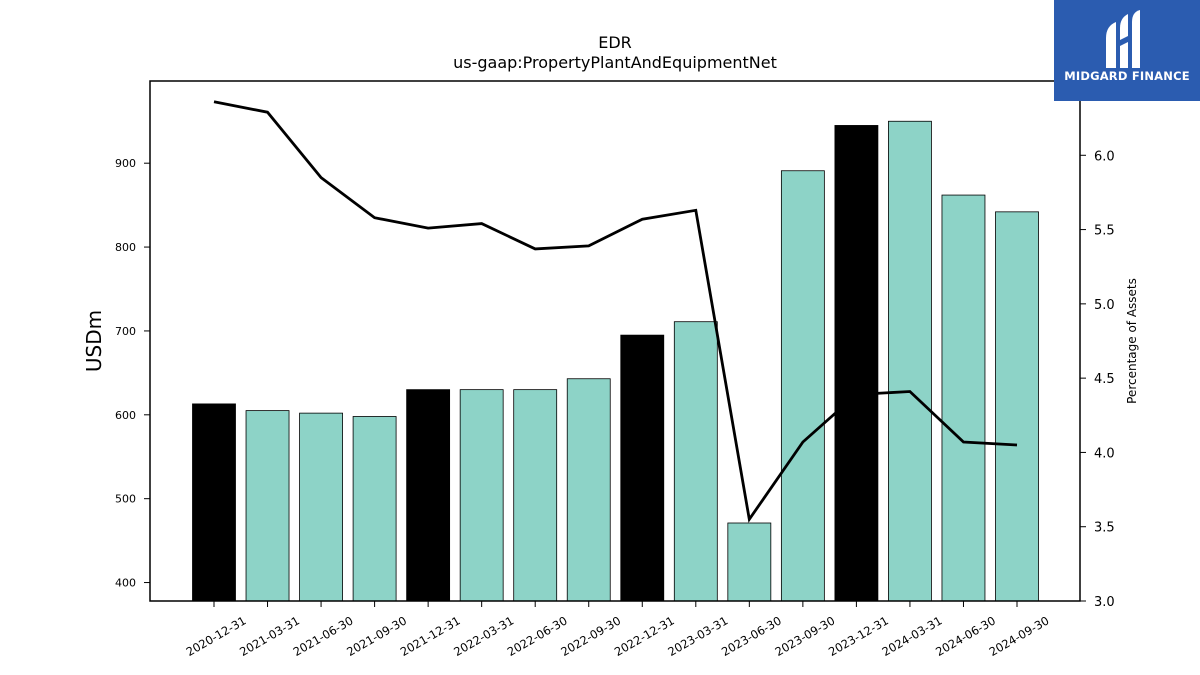 The width and height of the screenshot is (1200, 675). I want to click on x-tick-label: 2022-06-30, so click(537, 636).